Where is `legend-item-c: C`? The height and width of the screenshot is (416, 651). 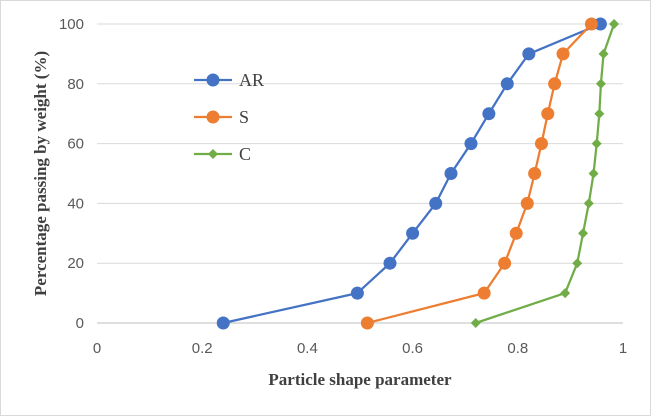 legend-item-c: C is located at coordinates (222, 154).